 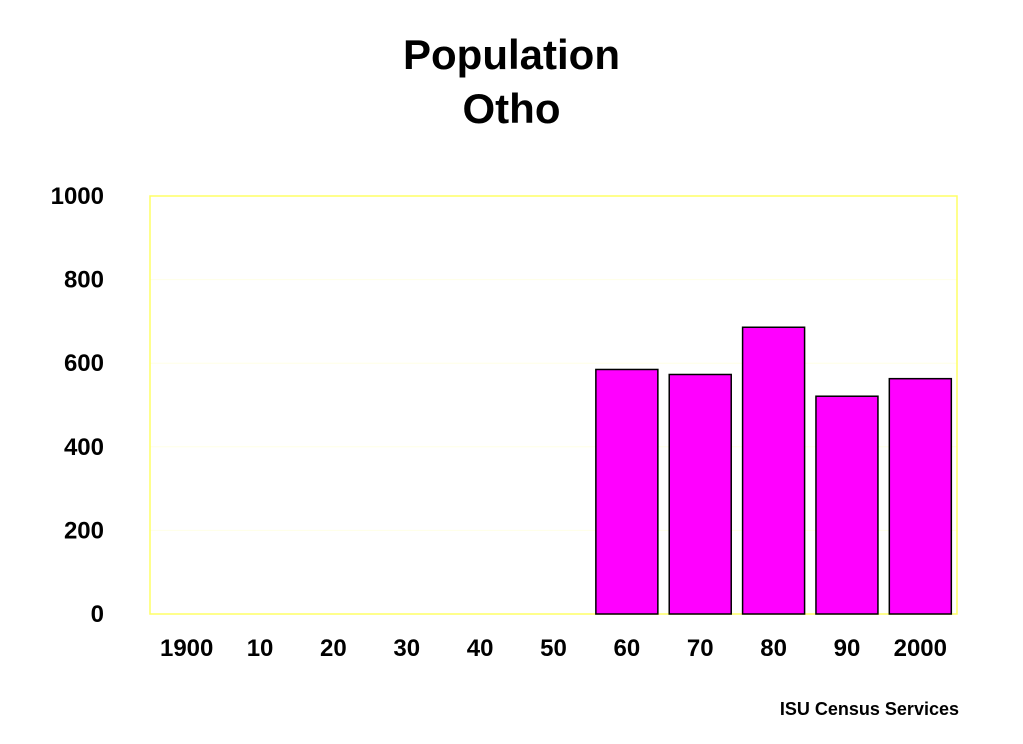 I want to click on y-tick-label: 800, so click(x=84, y=280).